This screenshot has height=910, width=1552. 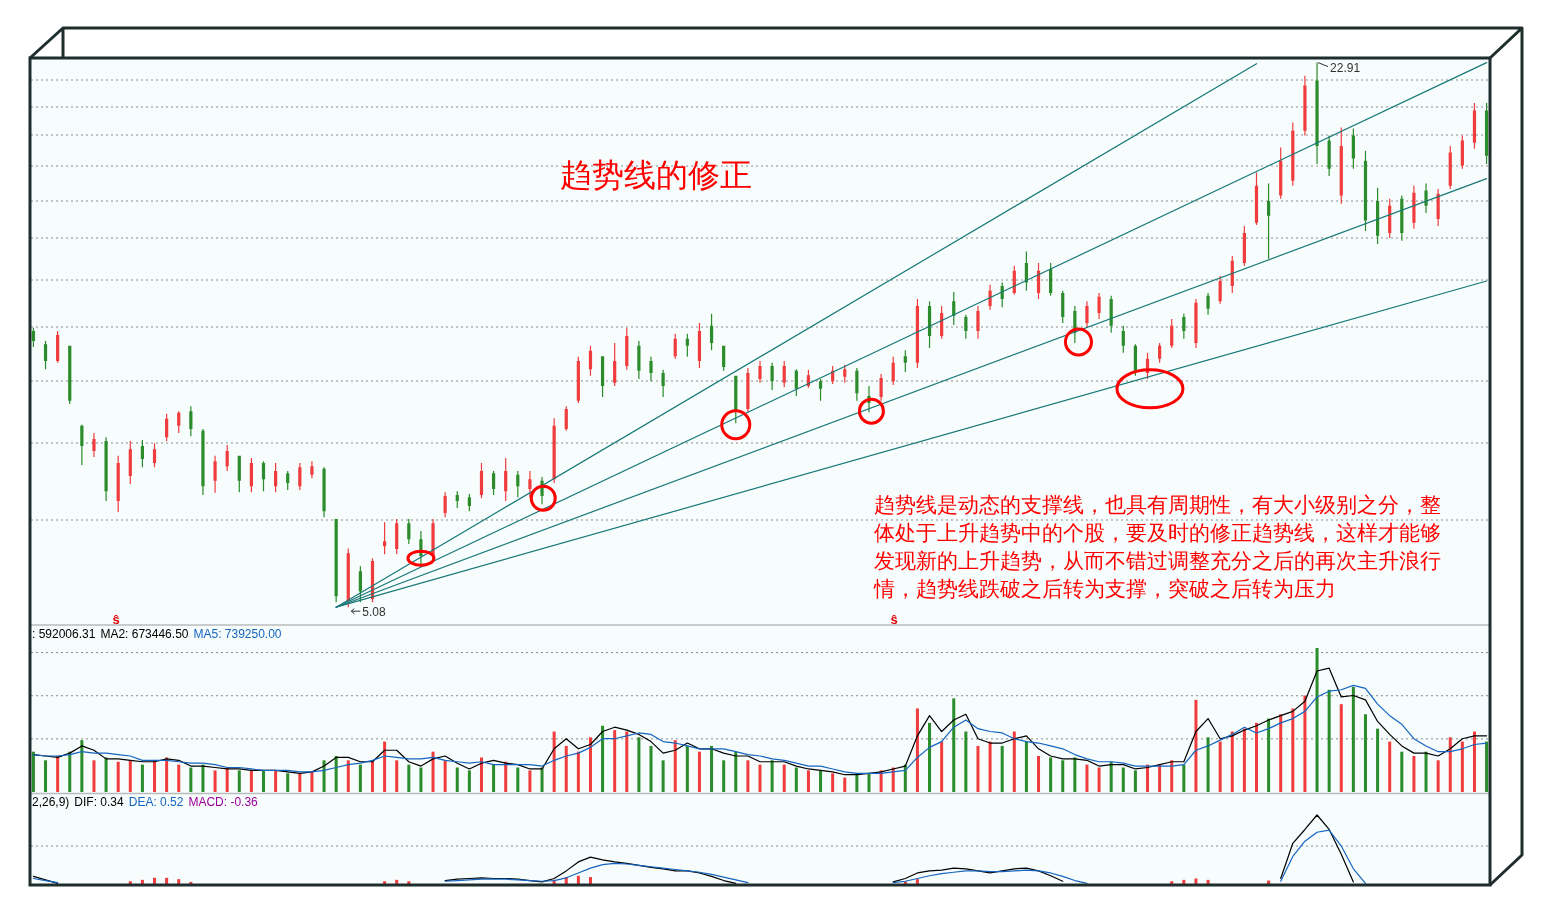 What do you see at coordinates (51, 801) in the screenshot?
I see `text: 2,26,9)` at bounding box center [51, 801].